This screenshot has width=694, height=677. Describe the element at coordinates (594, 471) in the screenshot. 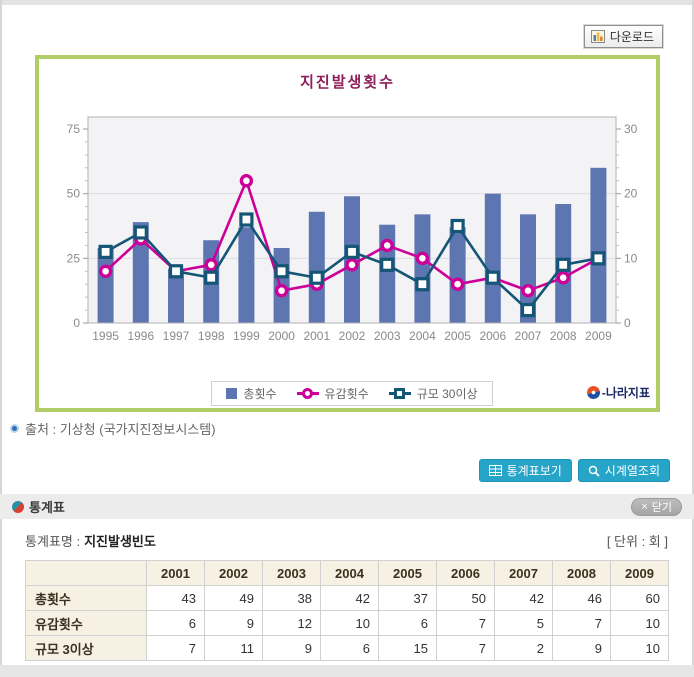

I see `search-icon` at that location.